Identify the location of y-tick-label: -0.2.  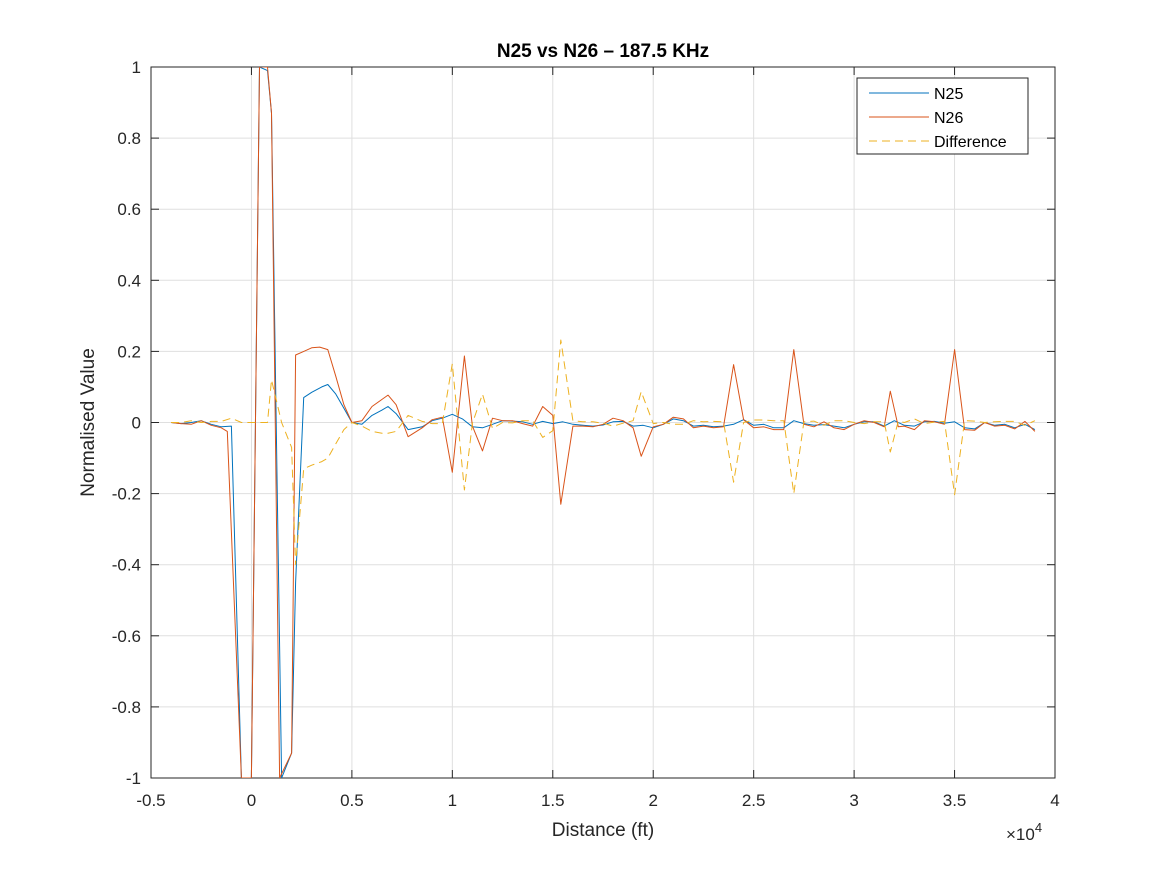
(126, 494).